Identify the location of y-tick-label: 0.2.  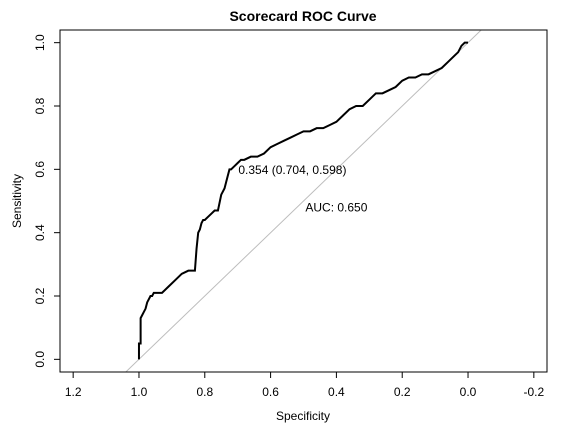
(40, 295).